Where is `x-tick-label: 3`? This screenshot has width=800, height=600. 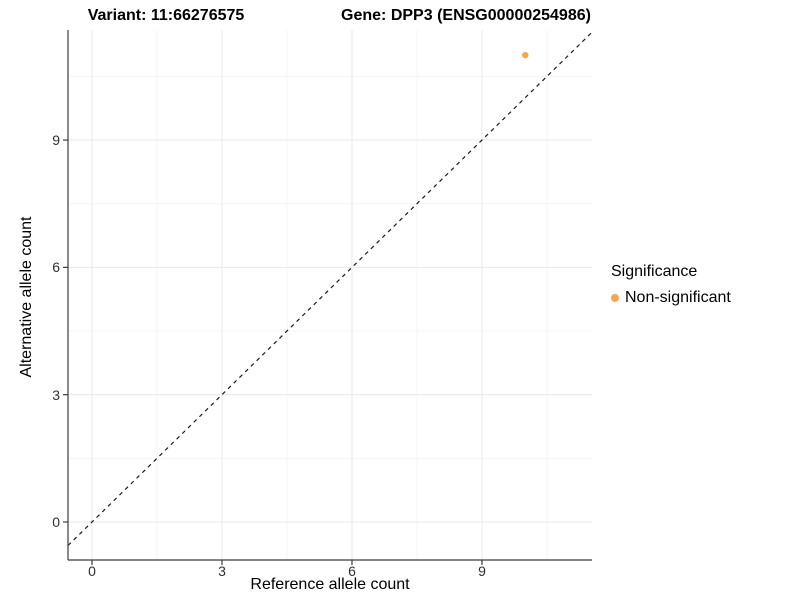
x-tick-label: 3 is located at coordinates (222, 571).